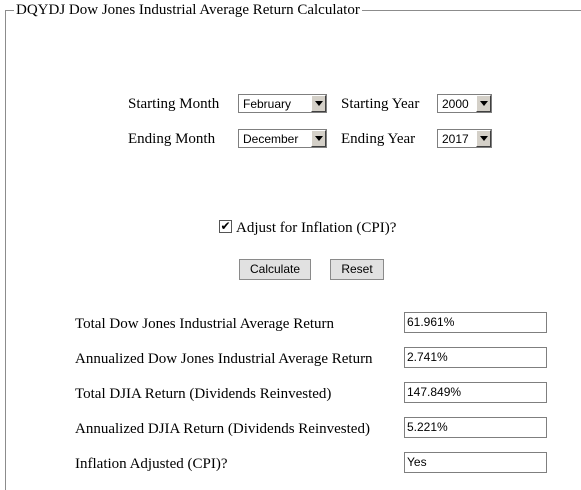 This screenshot has height=490, width=581. What do you see at coordinates (174, 104) in the screenshot?
I see `starting-month-label: Starting Month` at bounding box center [174, 104].